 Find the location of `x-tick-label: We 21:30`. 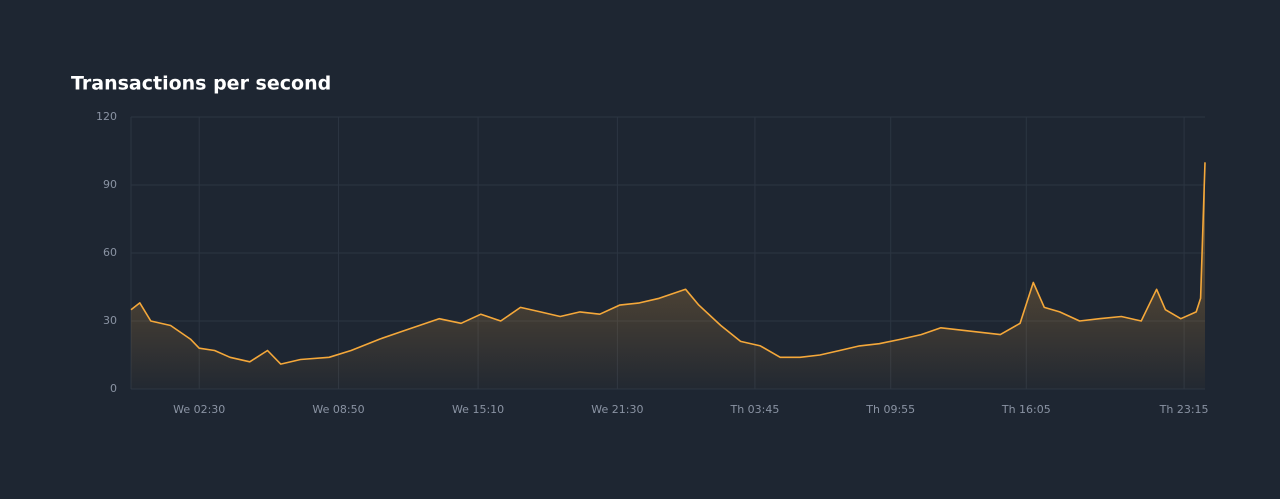

x-tick-label: We 21:30 is located at coordinates (617, 409).